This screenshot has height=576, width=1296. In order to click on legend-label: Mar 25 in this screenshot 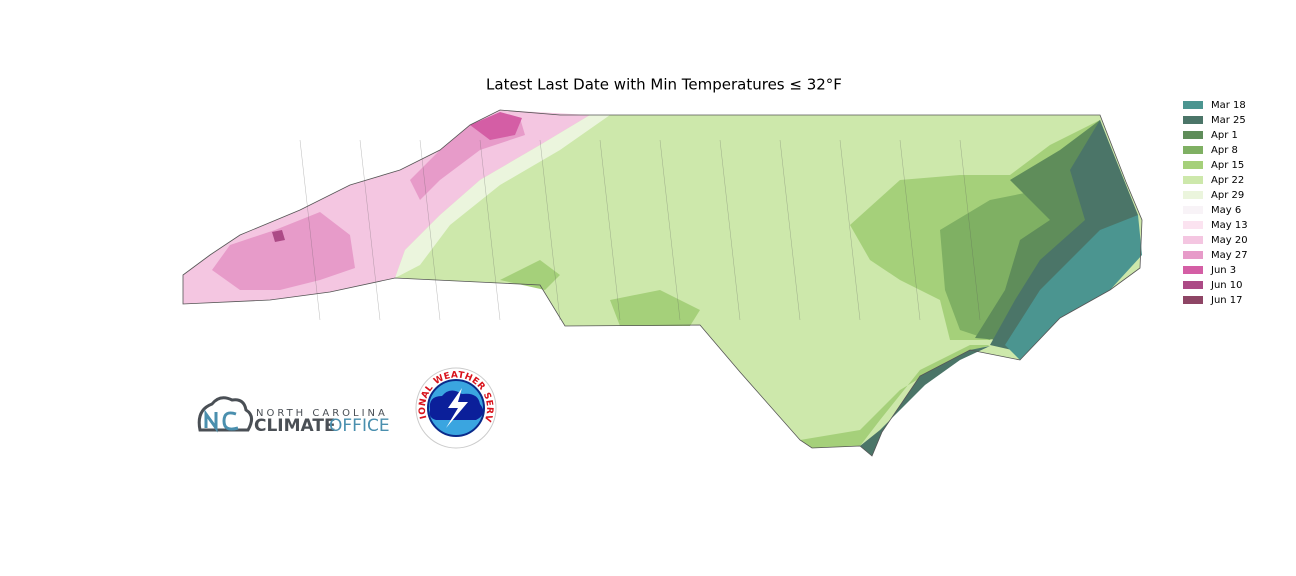, I will do `click(1228, 120)`.